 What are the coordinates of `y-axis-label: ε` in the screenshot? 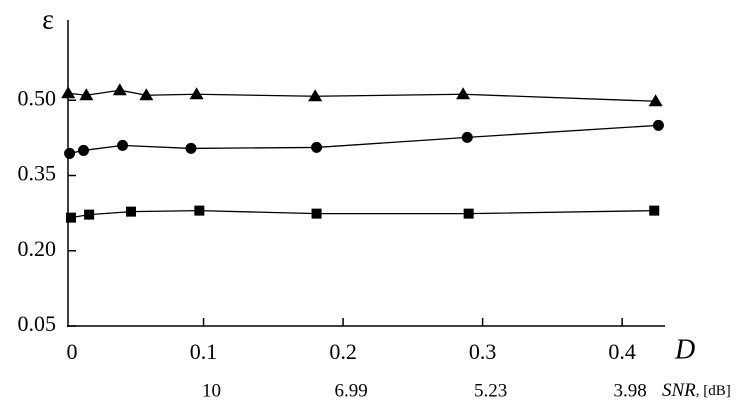 It's located at (48, 19).